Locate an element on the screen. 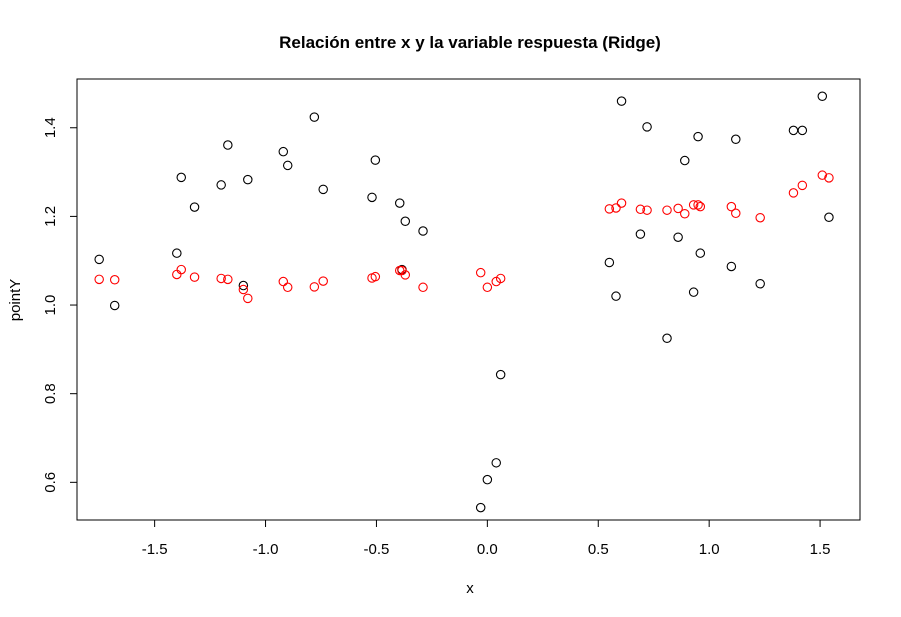 Image resolution: width=901 pixels, height=617 pixels. x-tick-label: 0.0 is located at coordinates (487, 549).